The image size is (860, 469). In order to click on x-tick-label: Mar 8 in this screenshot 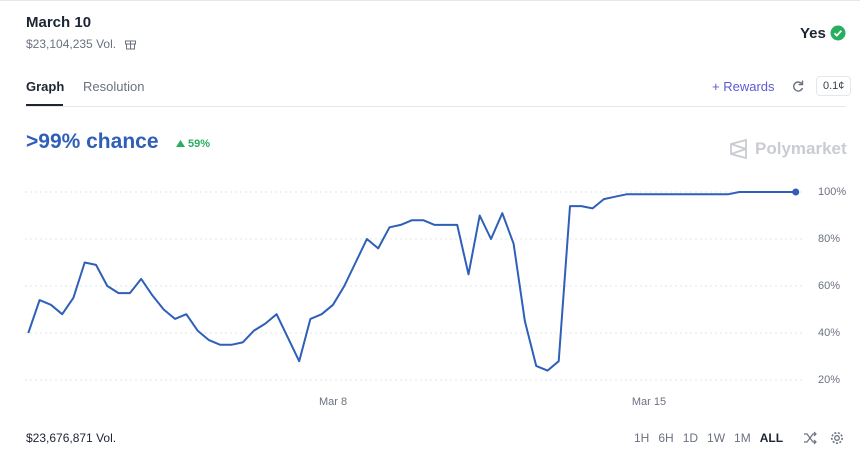, I will do `click(333, 402)`.